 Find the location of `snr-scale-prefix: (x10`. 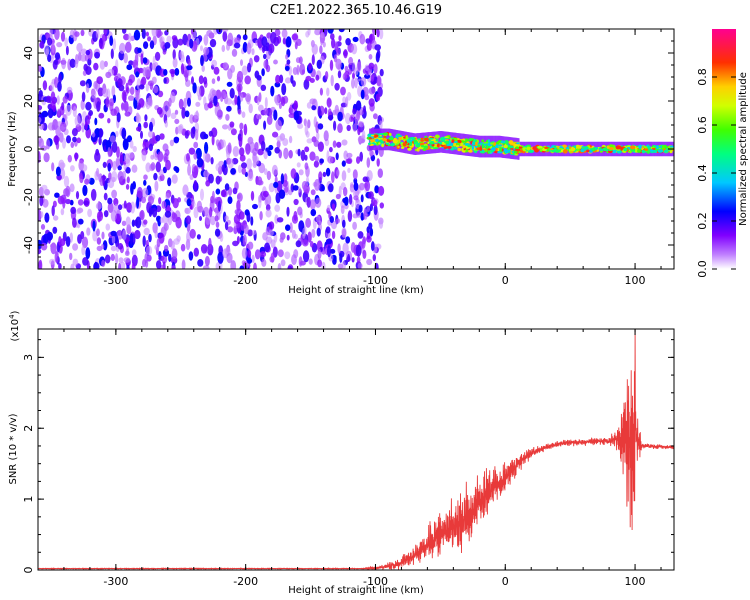

snr-scale-prefix: (x10 is located at coordinates (15, 330).